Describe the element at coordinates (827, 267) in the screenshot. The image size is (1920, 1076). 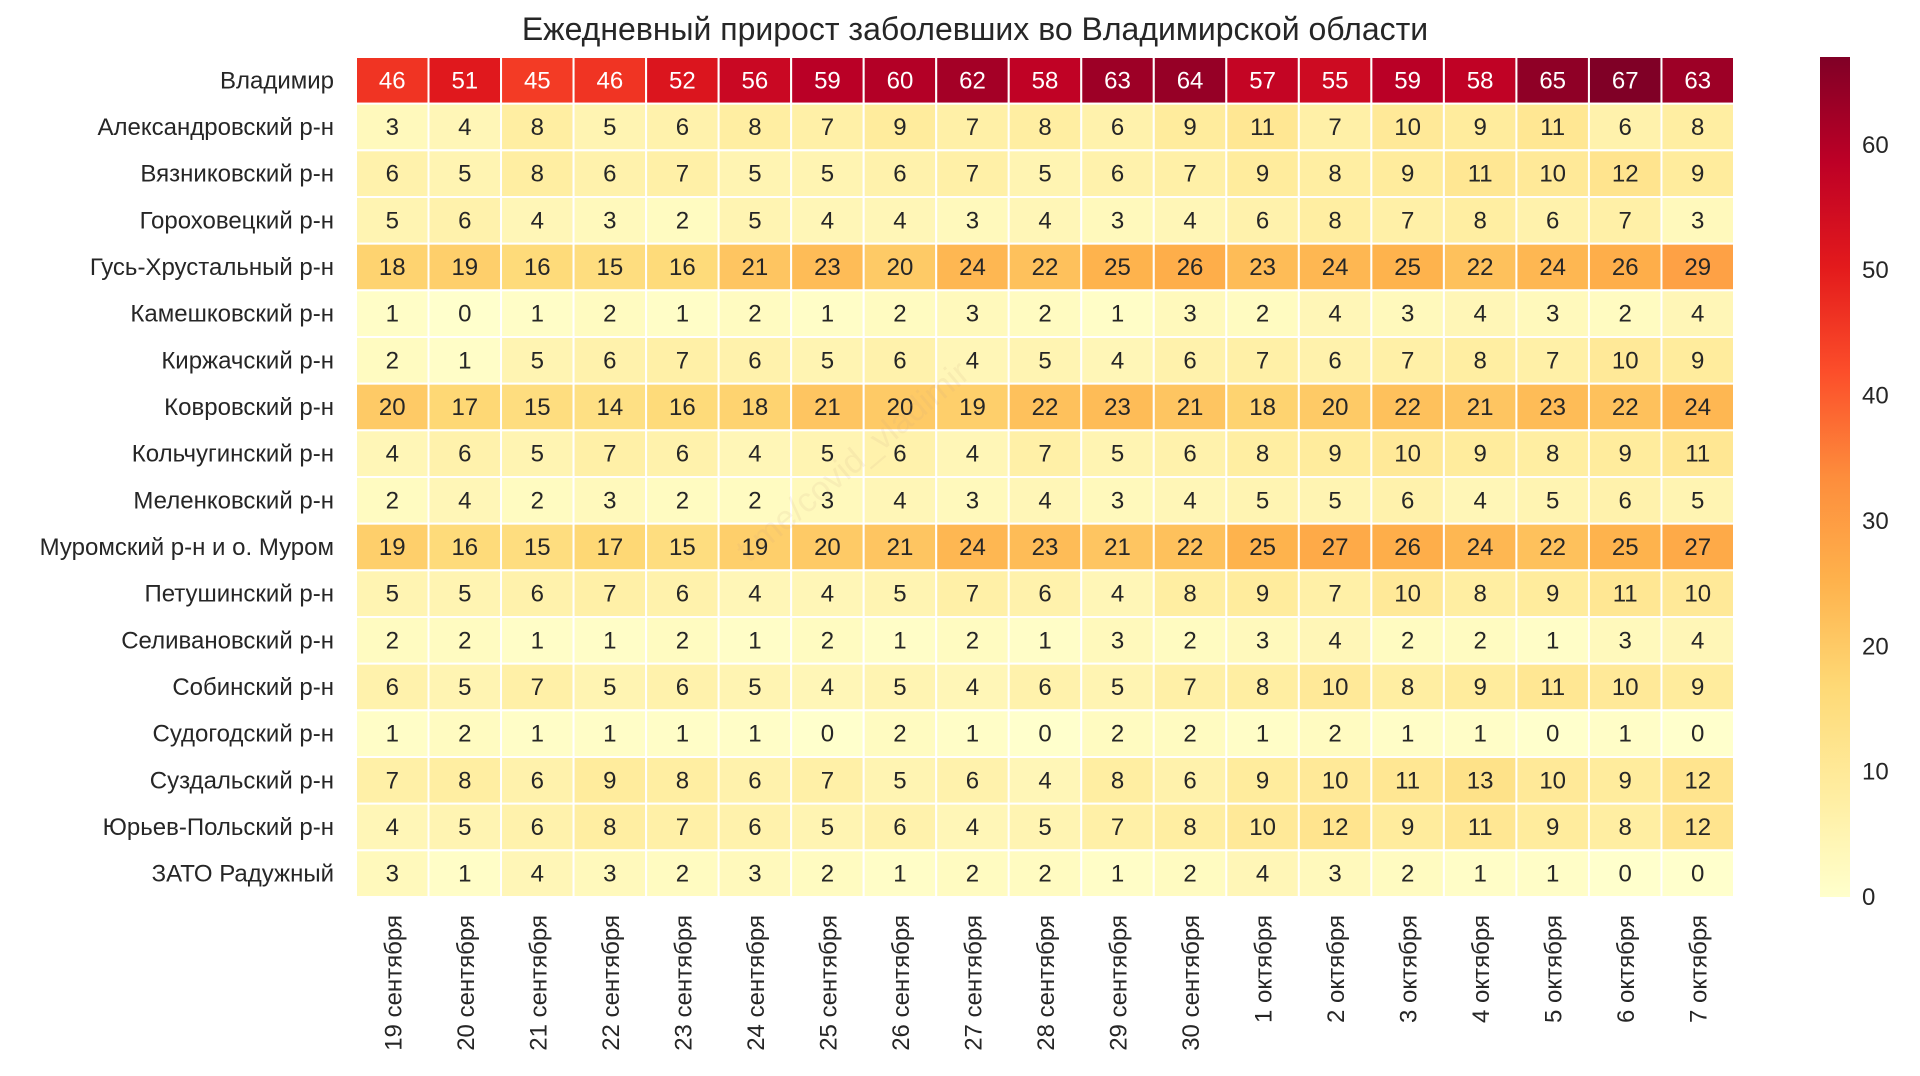
I see `cell-value-label: 23` at that location.